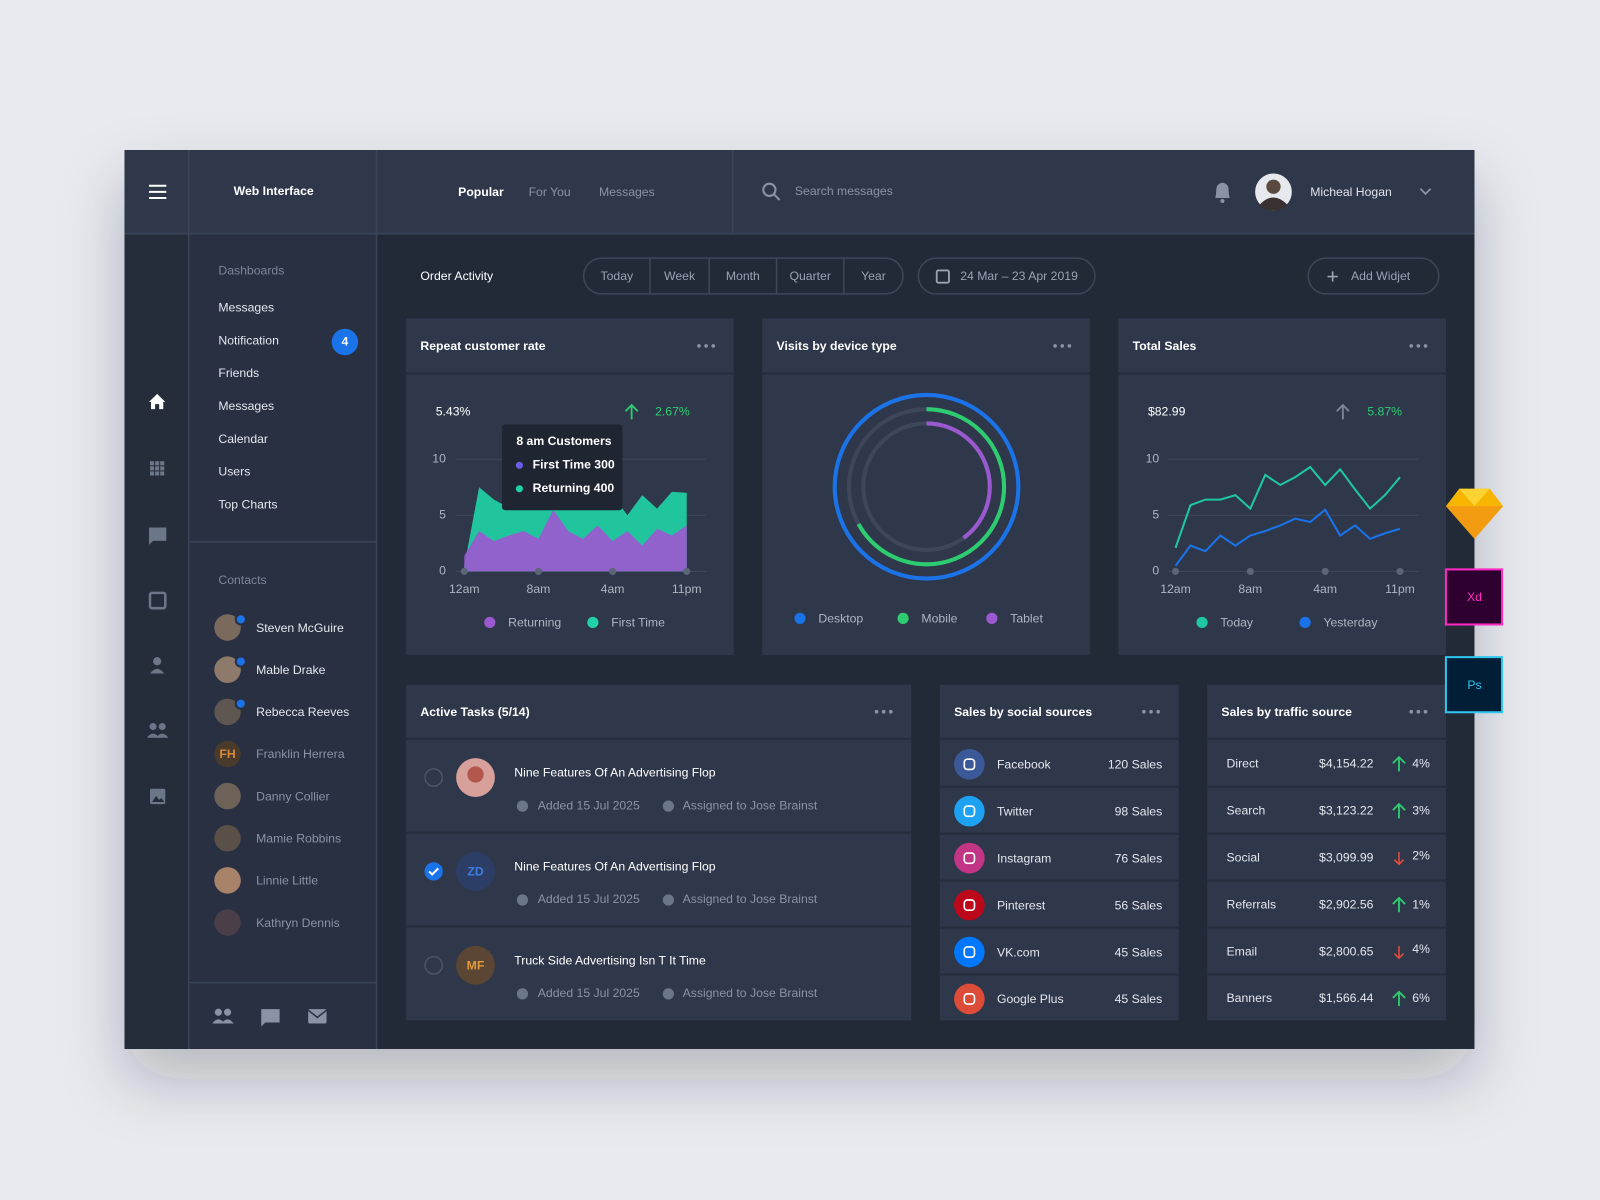 This screenshot has height=1200, width=1600. Describe the element at coordinates (453, 411) in the screenshot. I see `metric-value: 5.43%` at that location.